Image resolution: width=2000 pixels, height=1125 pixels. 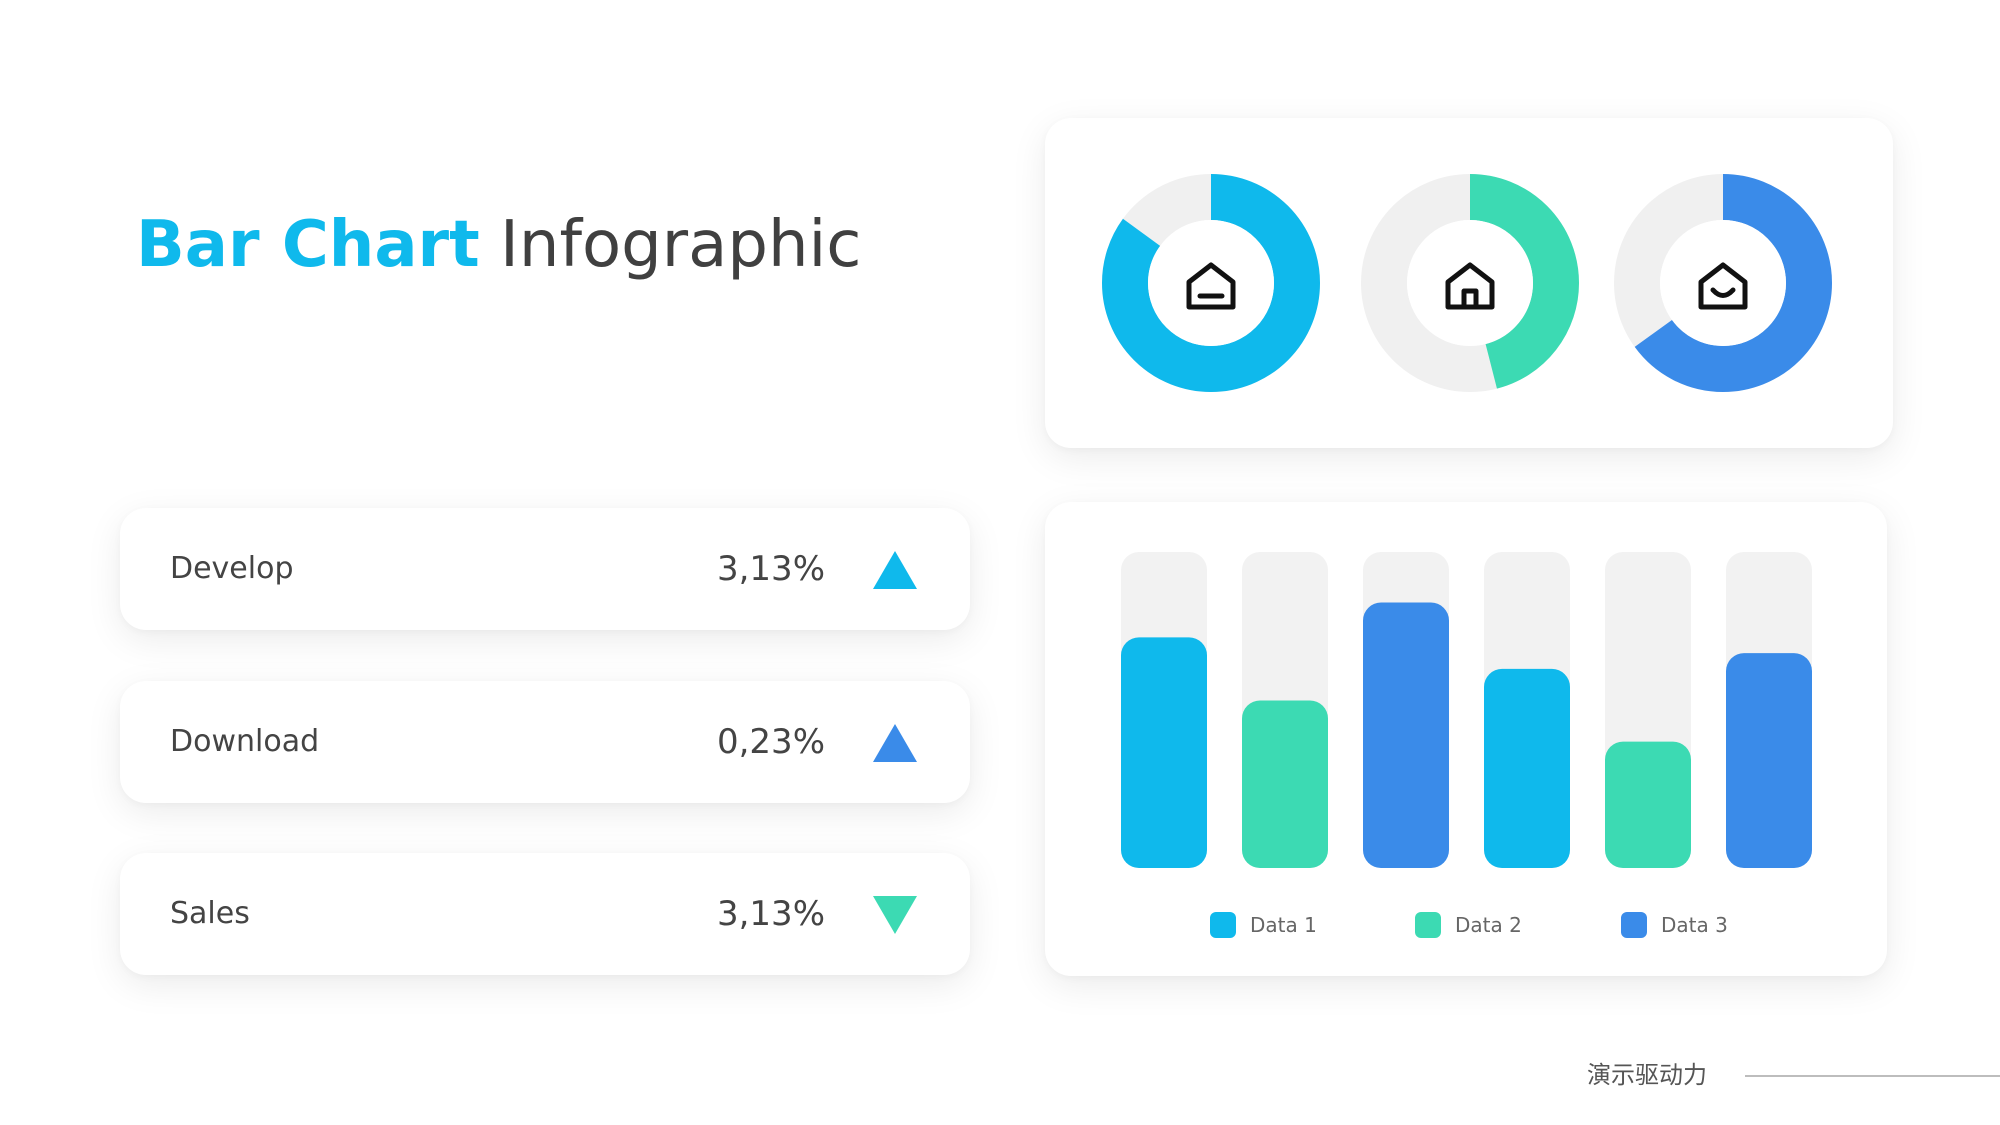 What do you see at coordinates (1211, 286) in the screenshot?
I see `house-bed-icon` at bounding box center [1211, 286].